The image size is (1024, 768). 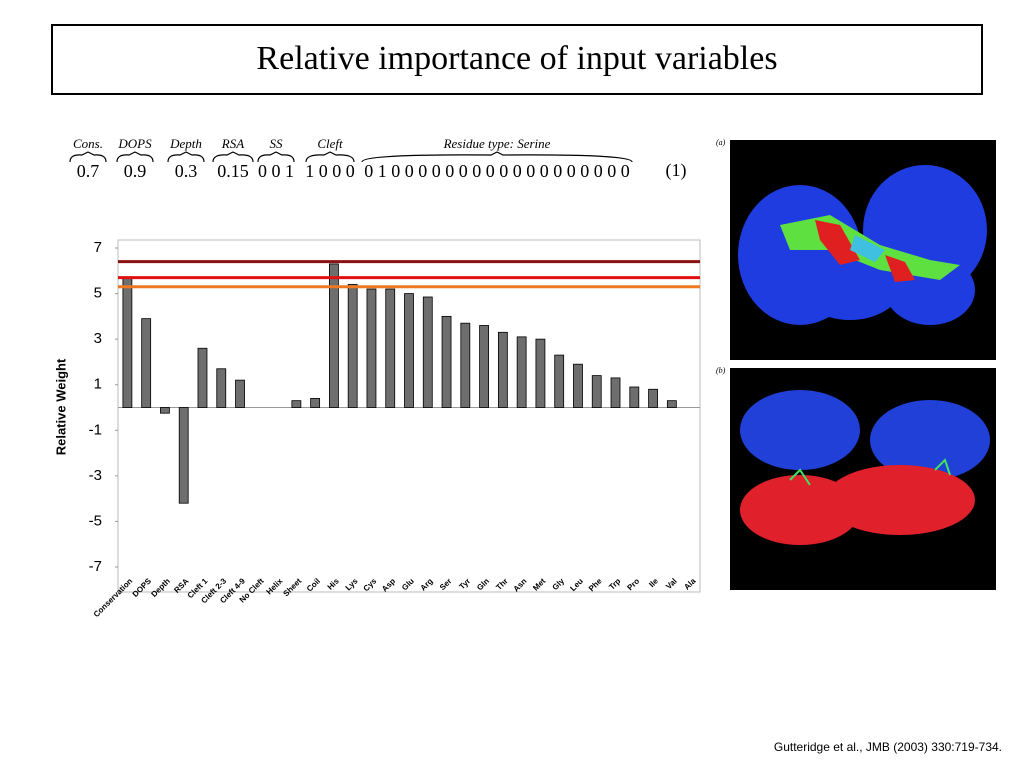 What do you see at coordinates (88, 143) in the screenshot?
I see `equation-label: Cons.` at bounding box center [88, 143].